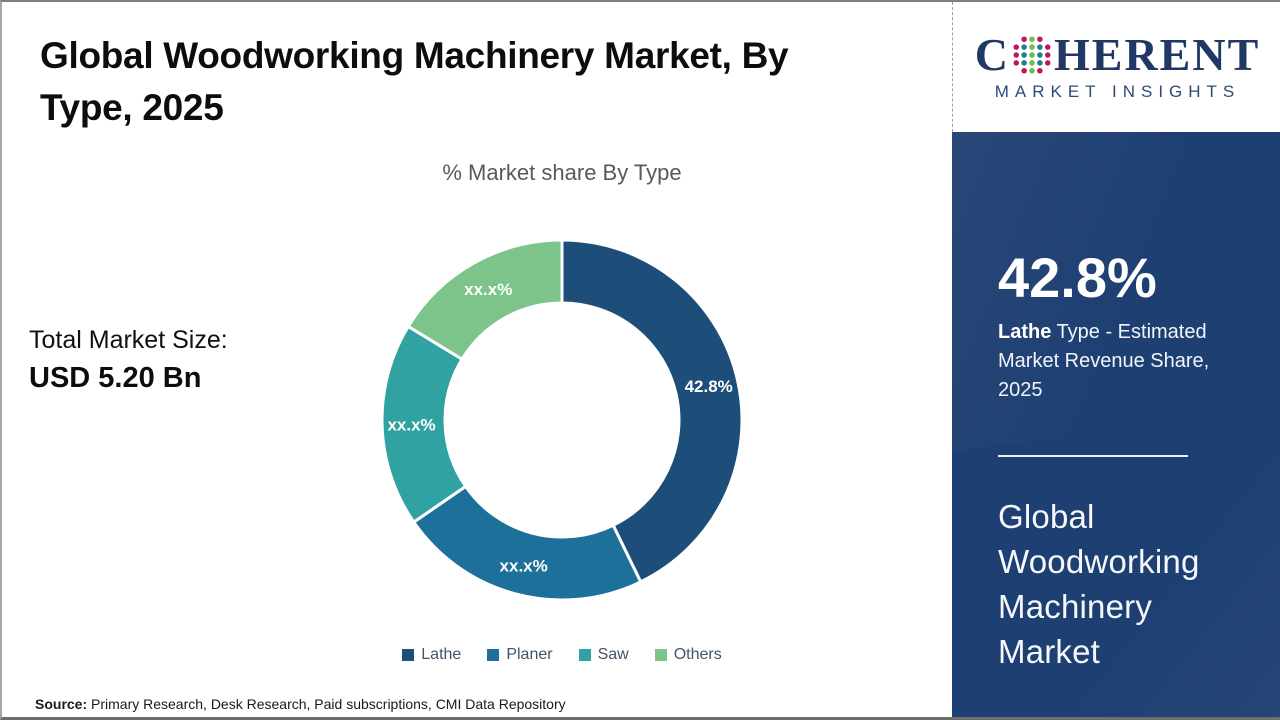  What do you see at coordinates (529, 654) in the screenshot?
I see `legend-label: Planer` at bounding box center [529, 654].